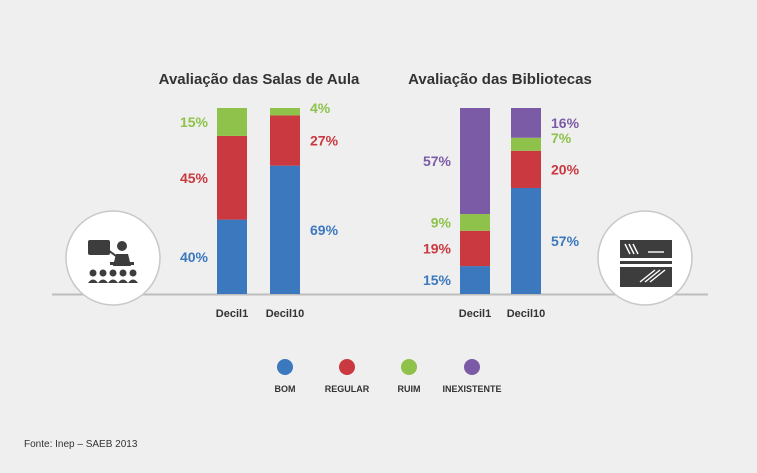  Describe the element at coordinates (324, 141) in the screenshot. I see `value-label: 27%` at that location.